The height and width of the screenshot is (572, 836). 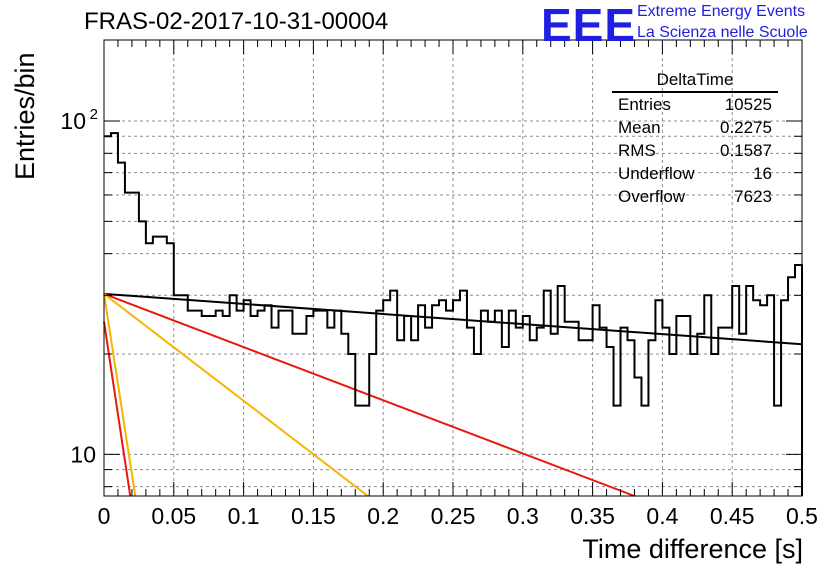 What do you see at coordinates (753, 196) in the screenshot?
I see `stats-value: 7623` at bounding box center [753, 196].